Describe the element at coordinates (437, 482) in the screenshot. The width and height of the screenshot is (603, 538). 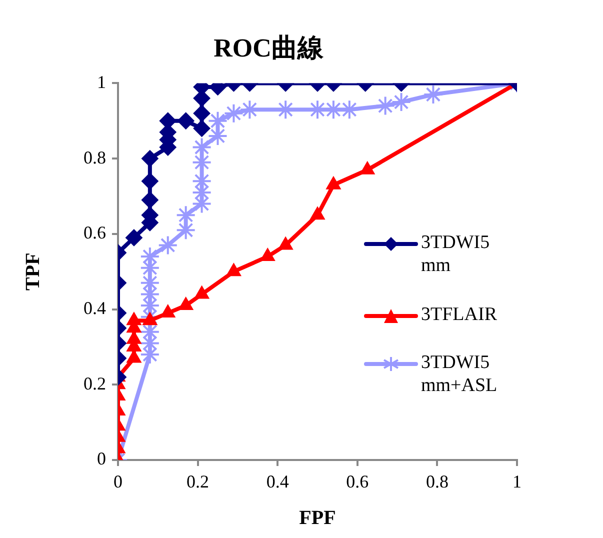
I see `x-tick-label: 0.8` at that location.